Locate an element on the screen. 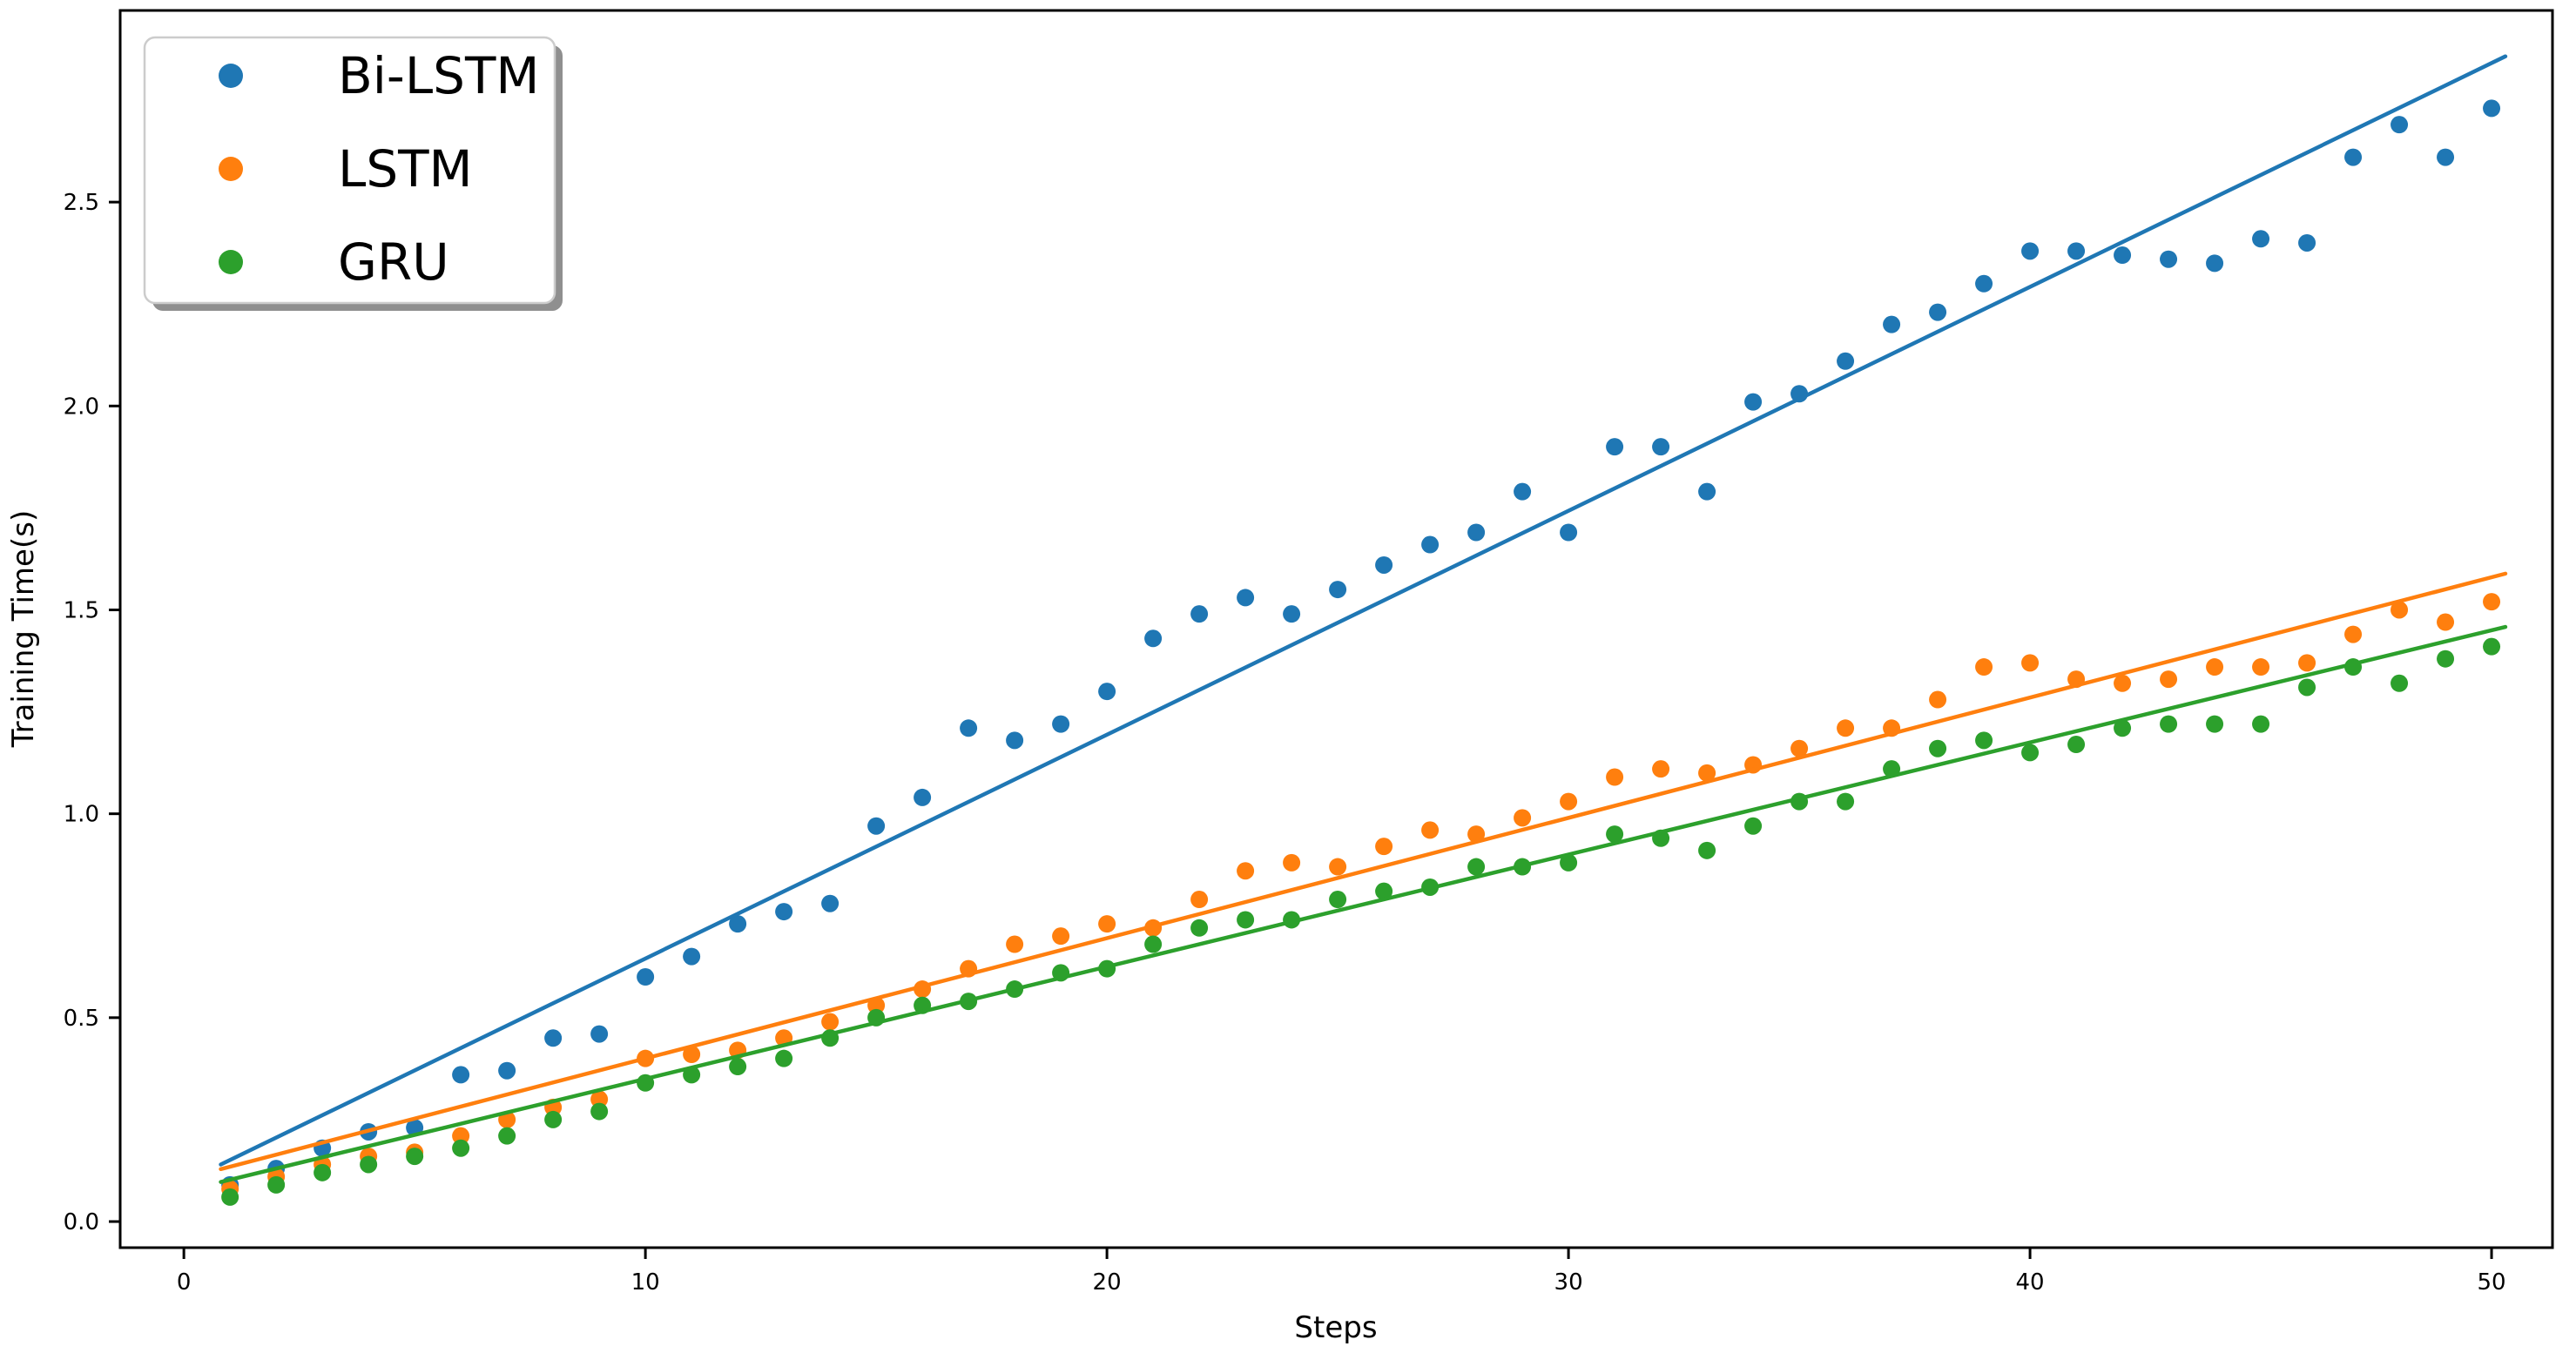  legend: Bi-LSTM LSTM GRU is located at coordinates (353, 173).